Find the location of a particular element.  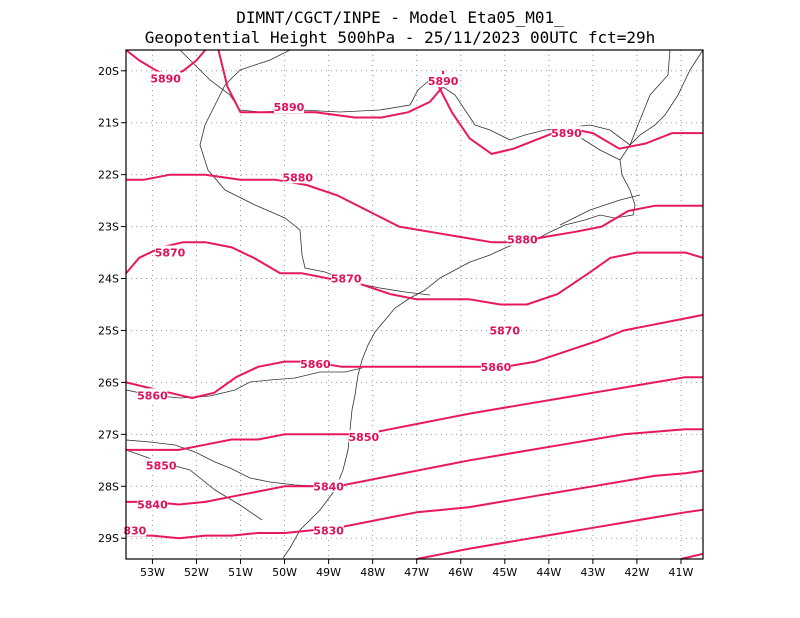

x-tick-label: 45W is located at coordinates (504, 572).